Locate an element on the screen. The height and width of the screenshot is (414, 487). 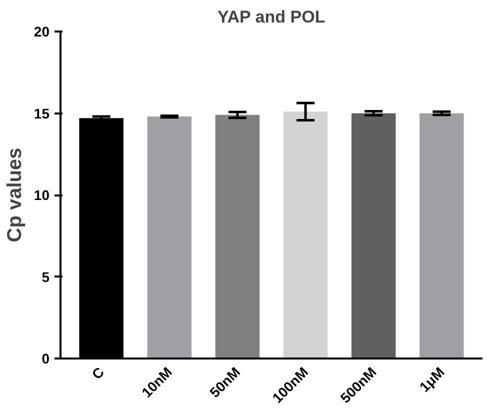
y-tick-label: 5 is located at coordinates (46, 276).